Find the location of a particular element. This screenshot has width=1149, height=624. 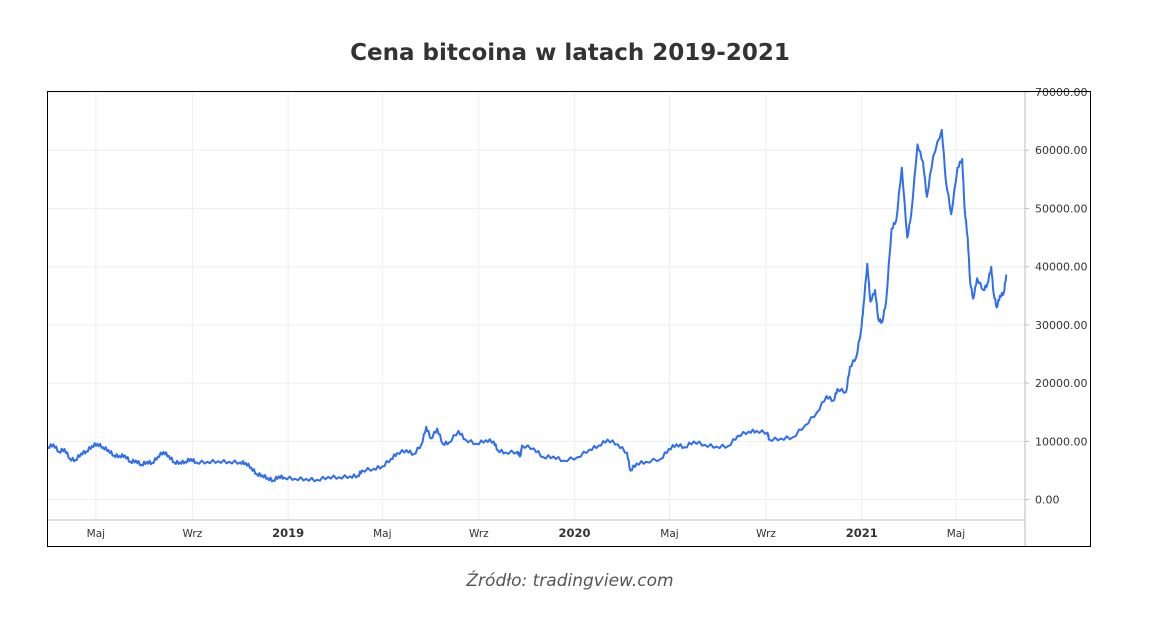

page-title: Cena bitcoina w latach 2019-2021 is located at coordinates (570, 53).